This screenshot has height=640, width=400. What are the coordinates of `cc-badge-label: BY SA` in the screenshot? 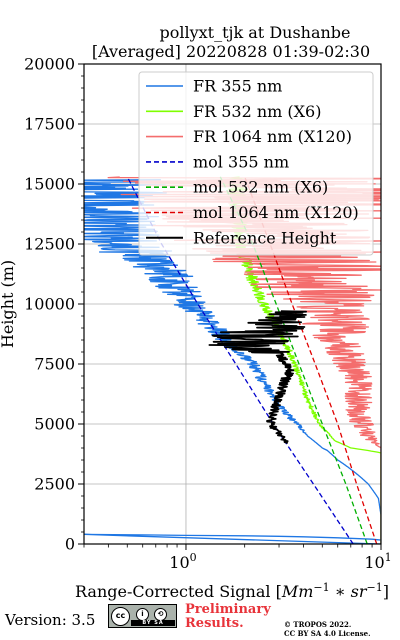 It's located at (153, 623).